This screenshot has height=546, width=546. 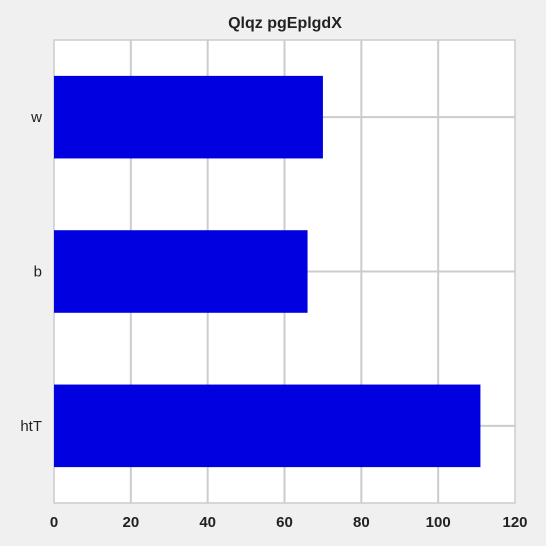 What do you see at coordinates (31, 272) in the screenshot?
I see `y-tick-labels: w b htT` at bounding box center [31, 272].